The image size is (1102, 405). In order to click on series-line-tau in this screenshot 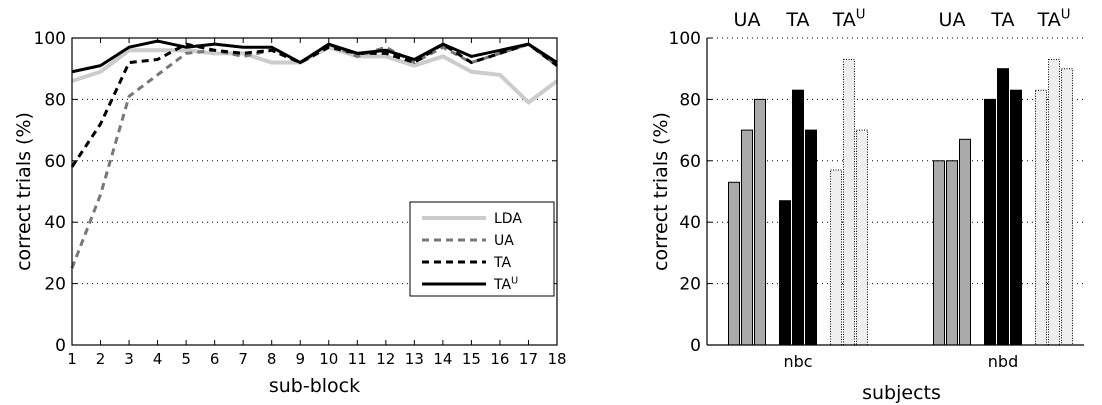, I will do `click(314, 56)`.